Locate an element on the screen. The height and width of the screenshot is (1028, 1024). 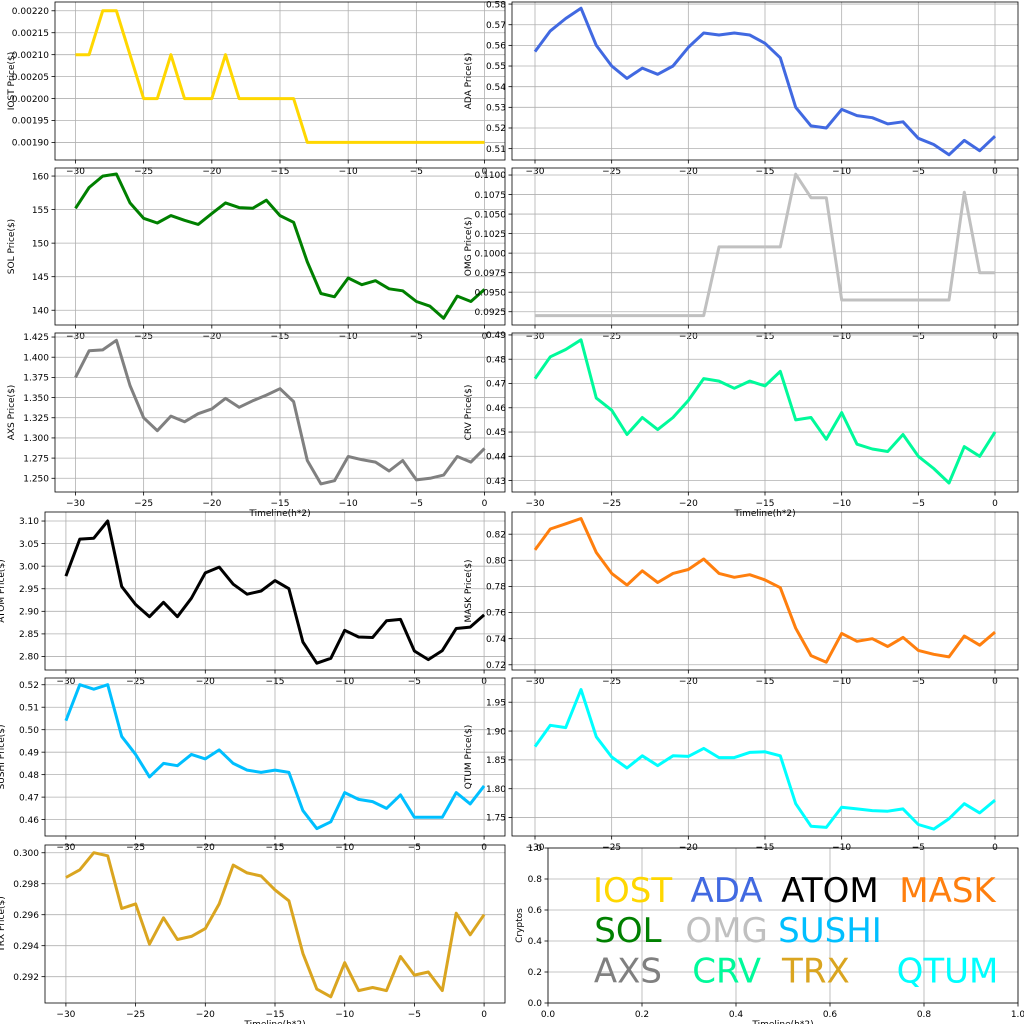
y-tick-label: 0.00195 is located at coordinates (30, 122).